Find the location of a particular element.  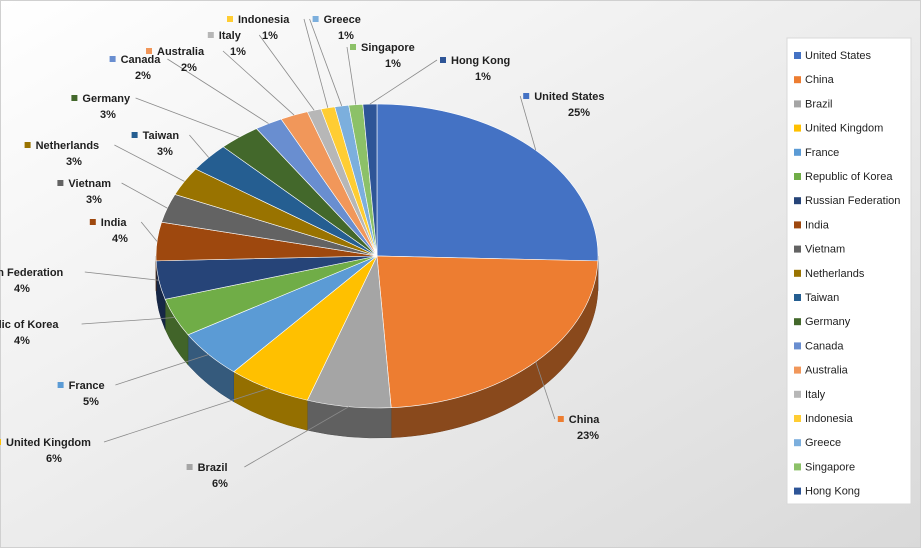

data-label-value-greece: 1% is located at coordinates (346, 36).